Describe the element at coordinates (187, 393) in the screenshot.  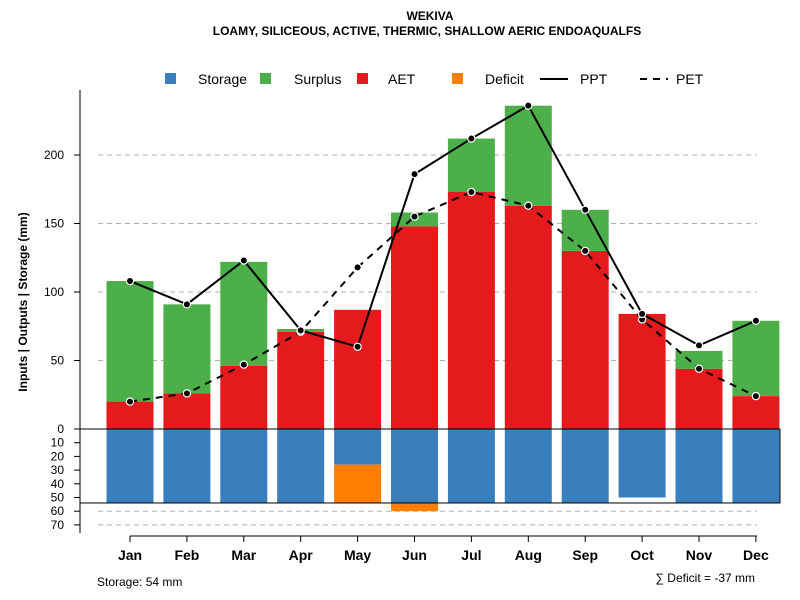
I see `point-pet-Feb` at that location.